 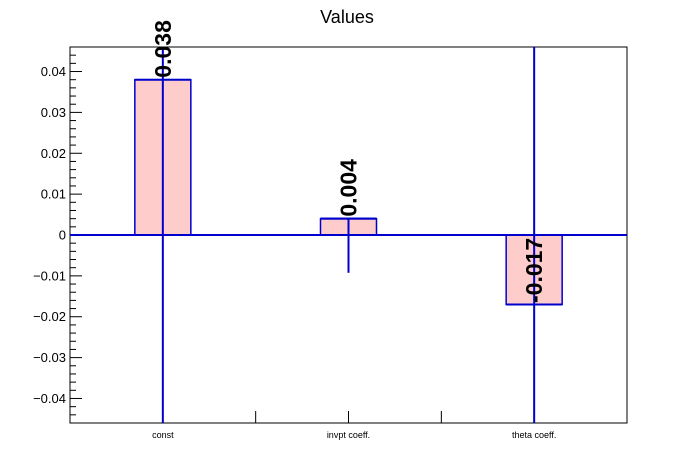 I want to click on y-tick-label: 0.04, so click(x=53, y=71).